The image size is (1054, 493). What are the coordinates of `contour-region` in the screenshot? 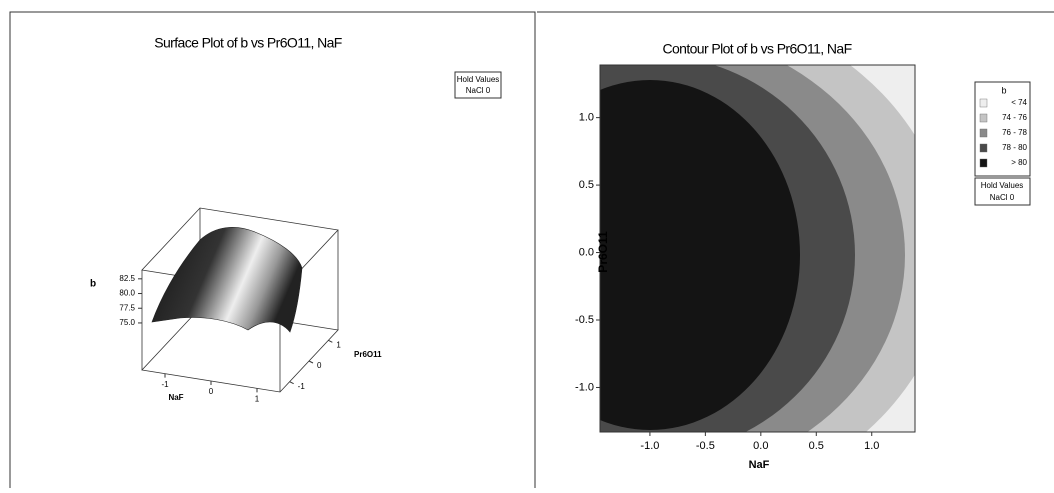 It's located at (700, 255).